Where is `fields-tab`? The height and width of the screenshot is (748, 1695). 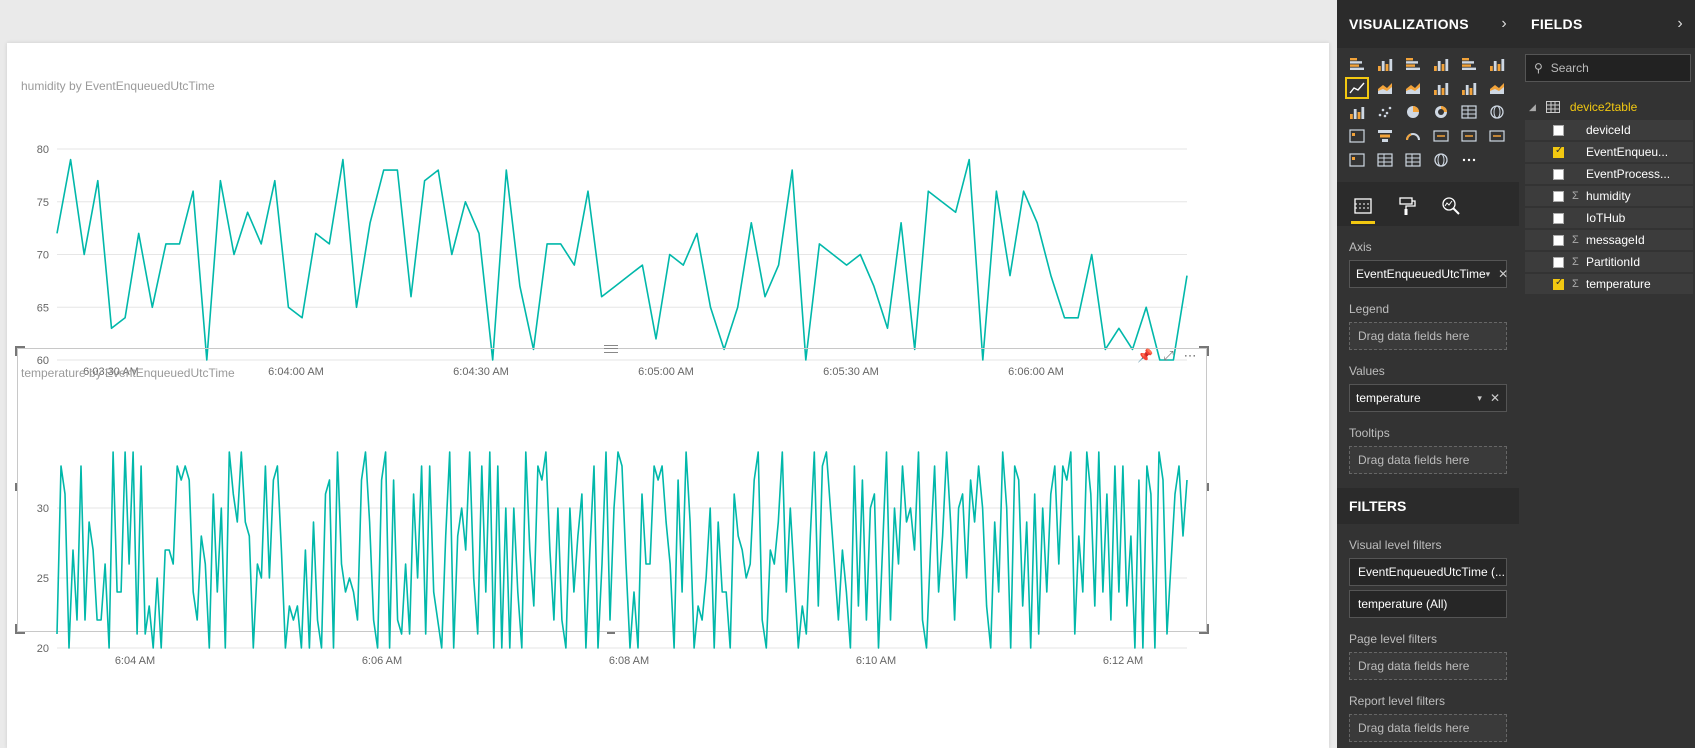
fields-tab is located at coordinates (1363, 208).